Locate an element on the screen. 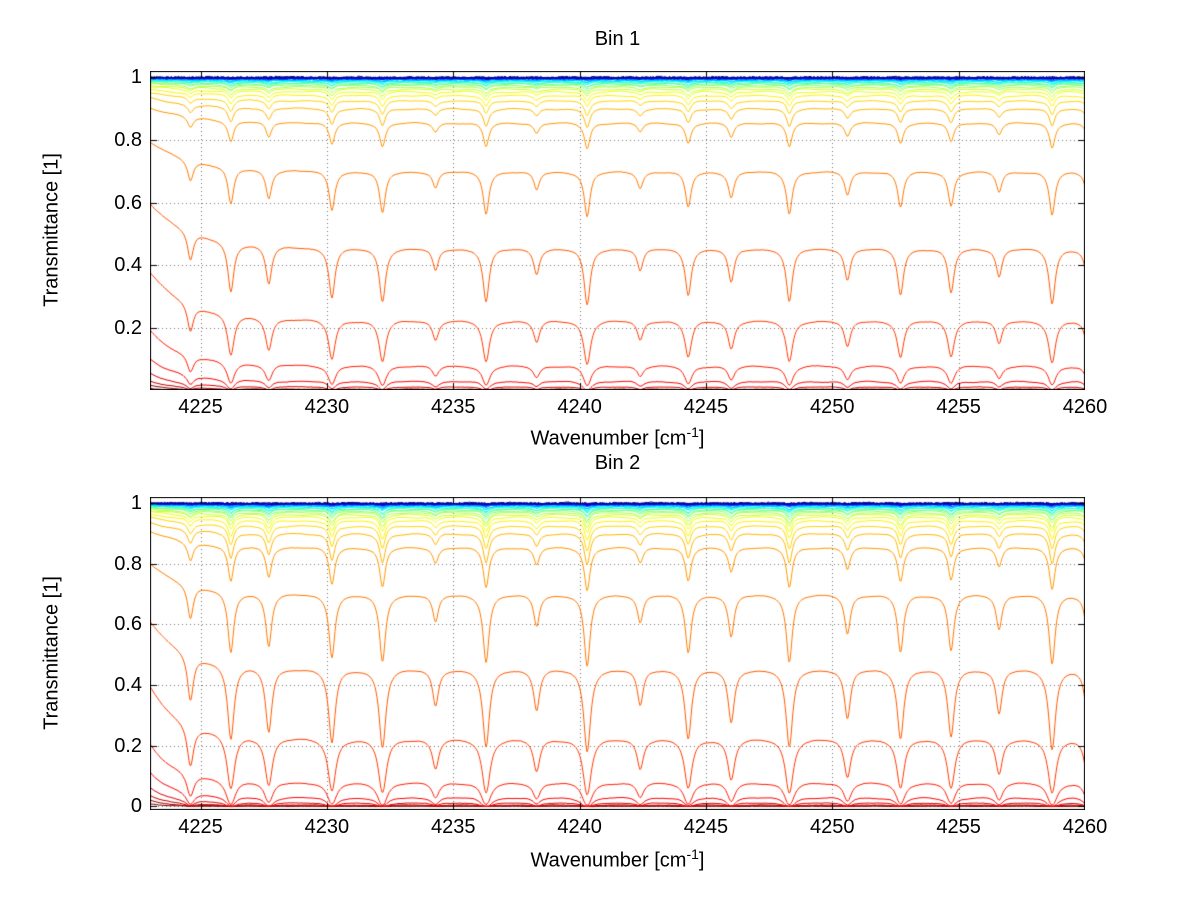  bin1-title: Bin 1 is located at coordinates (617, 39).